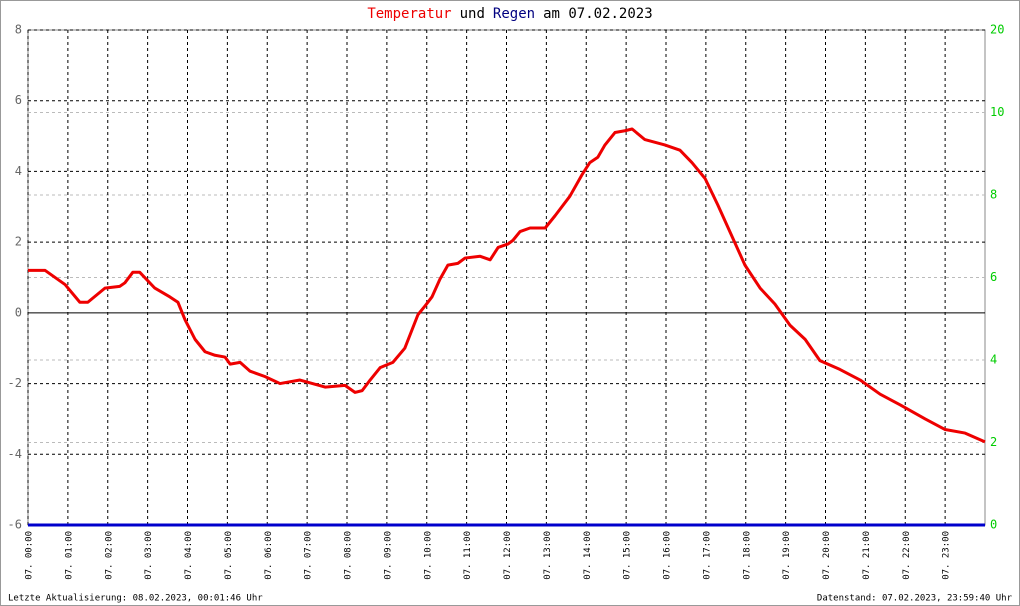  Describe the element at coordinates (707, 555) in the screenshot. I see `x-tick-label: 07. 17:00` at that location.